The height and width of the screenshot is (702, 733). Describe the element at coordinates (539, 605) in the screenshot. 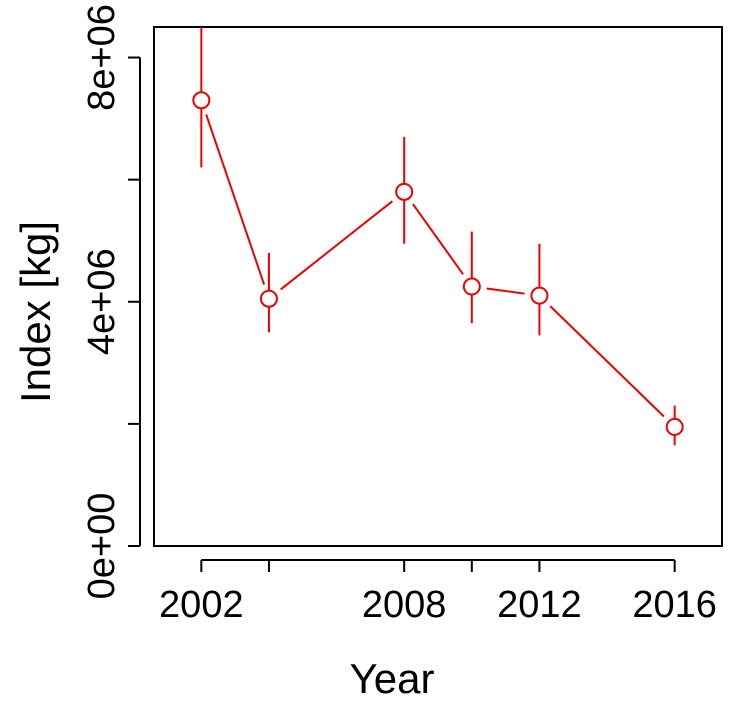

I see `x-tick-label: 2012` at that location.